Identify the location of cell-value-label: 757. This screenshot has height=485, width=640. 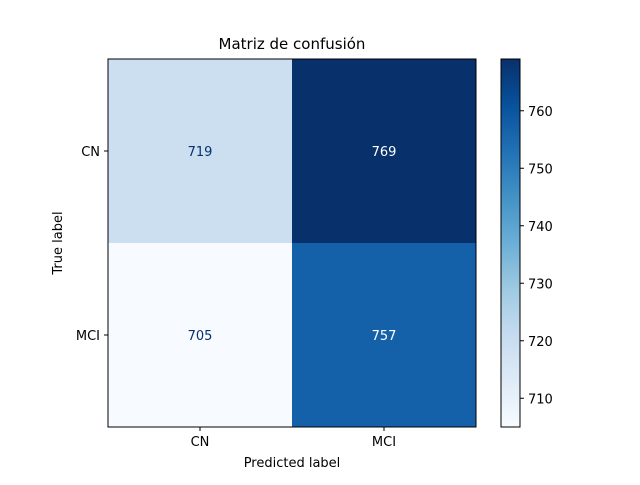
(384, 336).